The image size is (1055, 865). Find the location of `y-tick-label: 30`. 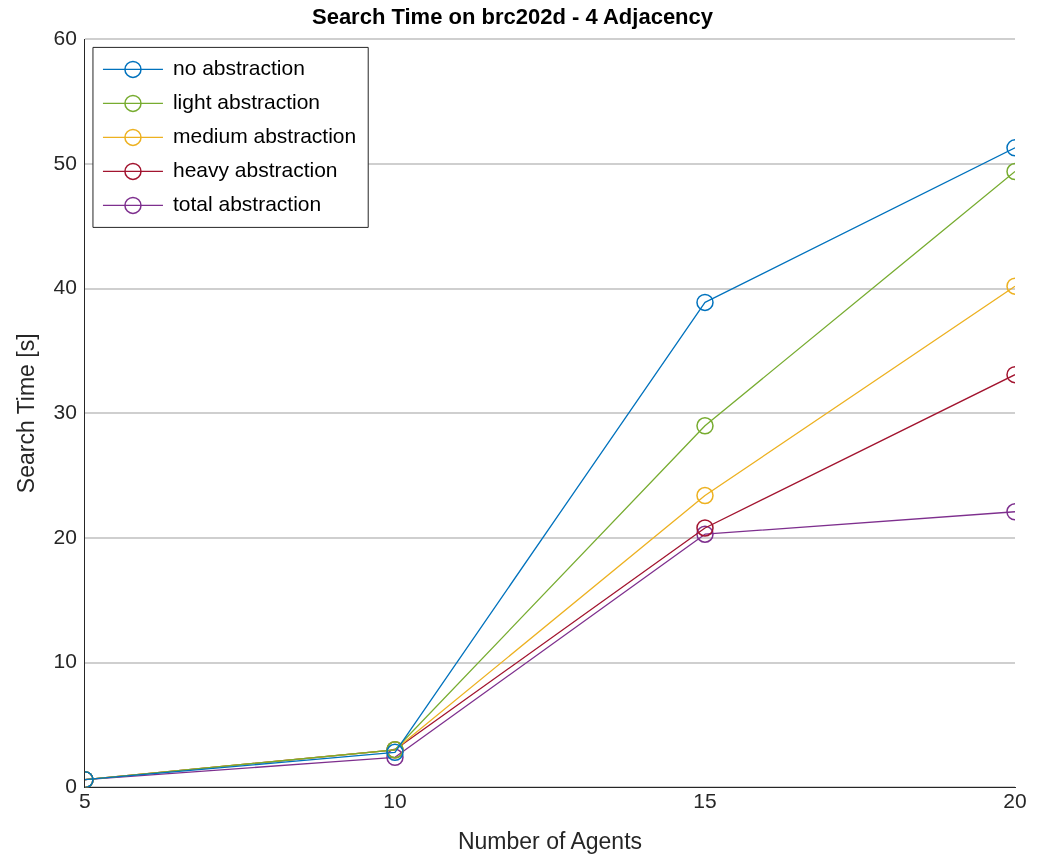

y-tick-label: 30 is located at coordinates (65, 412).